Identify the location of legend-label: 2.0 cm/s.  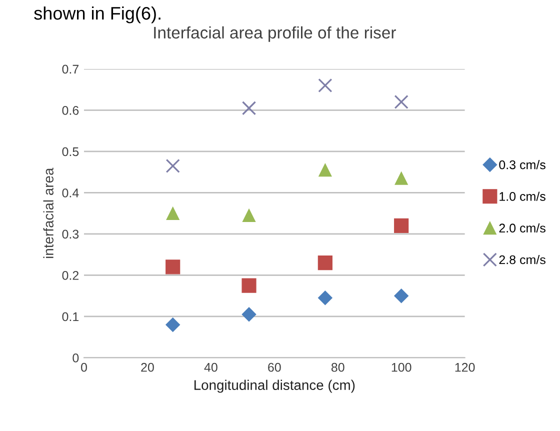
(522, 228).